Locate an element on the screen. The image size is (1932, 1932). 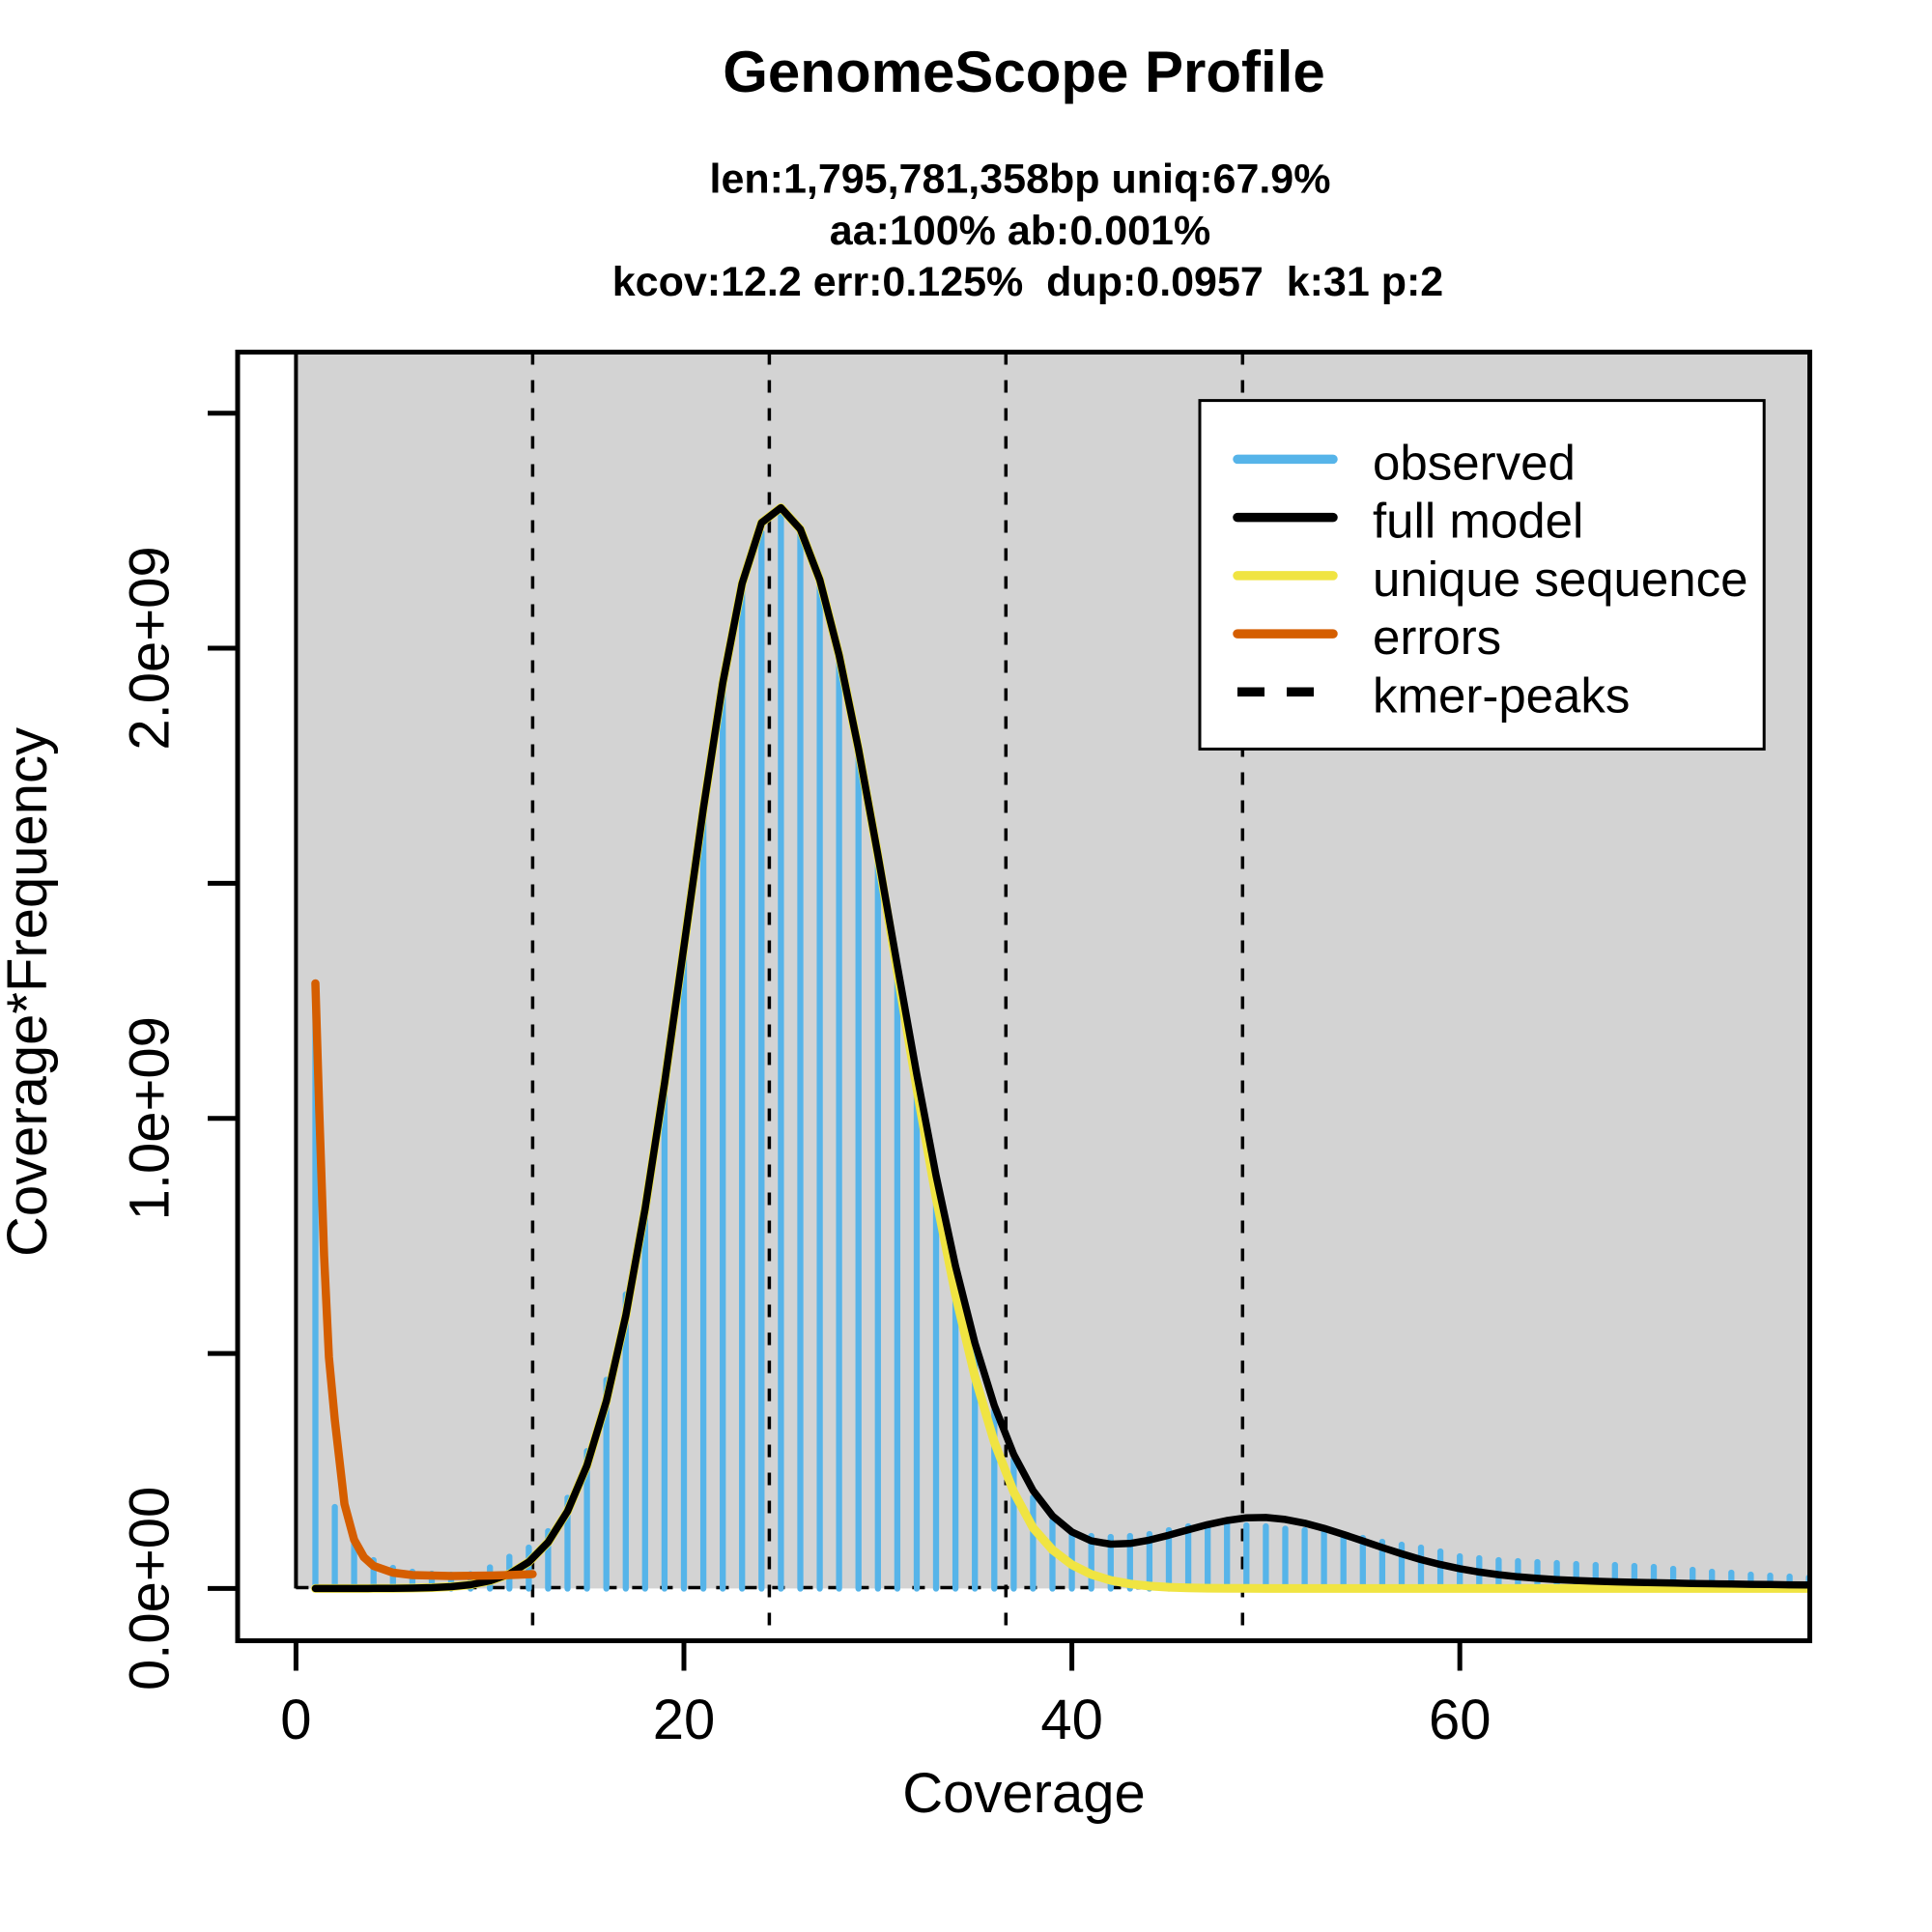
svg-text: 20 is located at coordinates (684, 1720).